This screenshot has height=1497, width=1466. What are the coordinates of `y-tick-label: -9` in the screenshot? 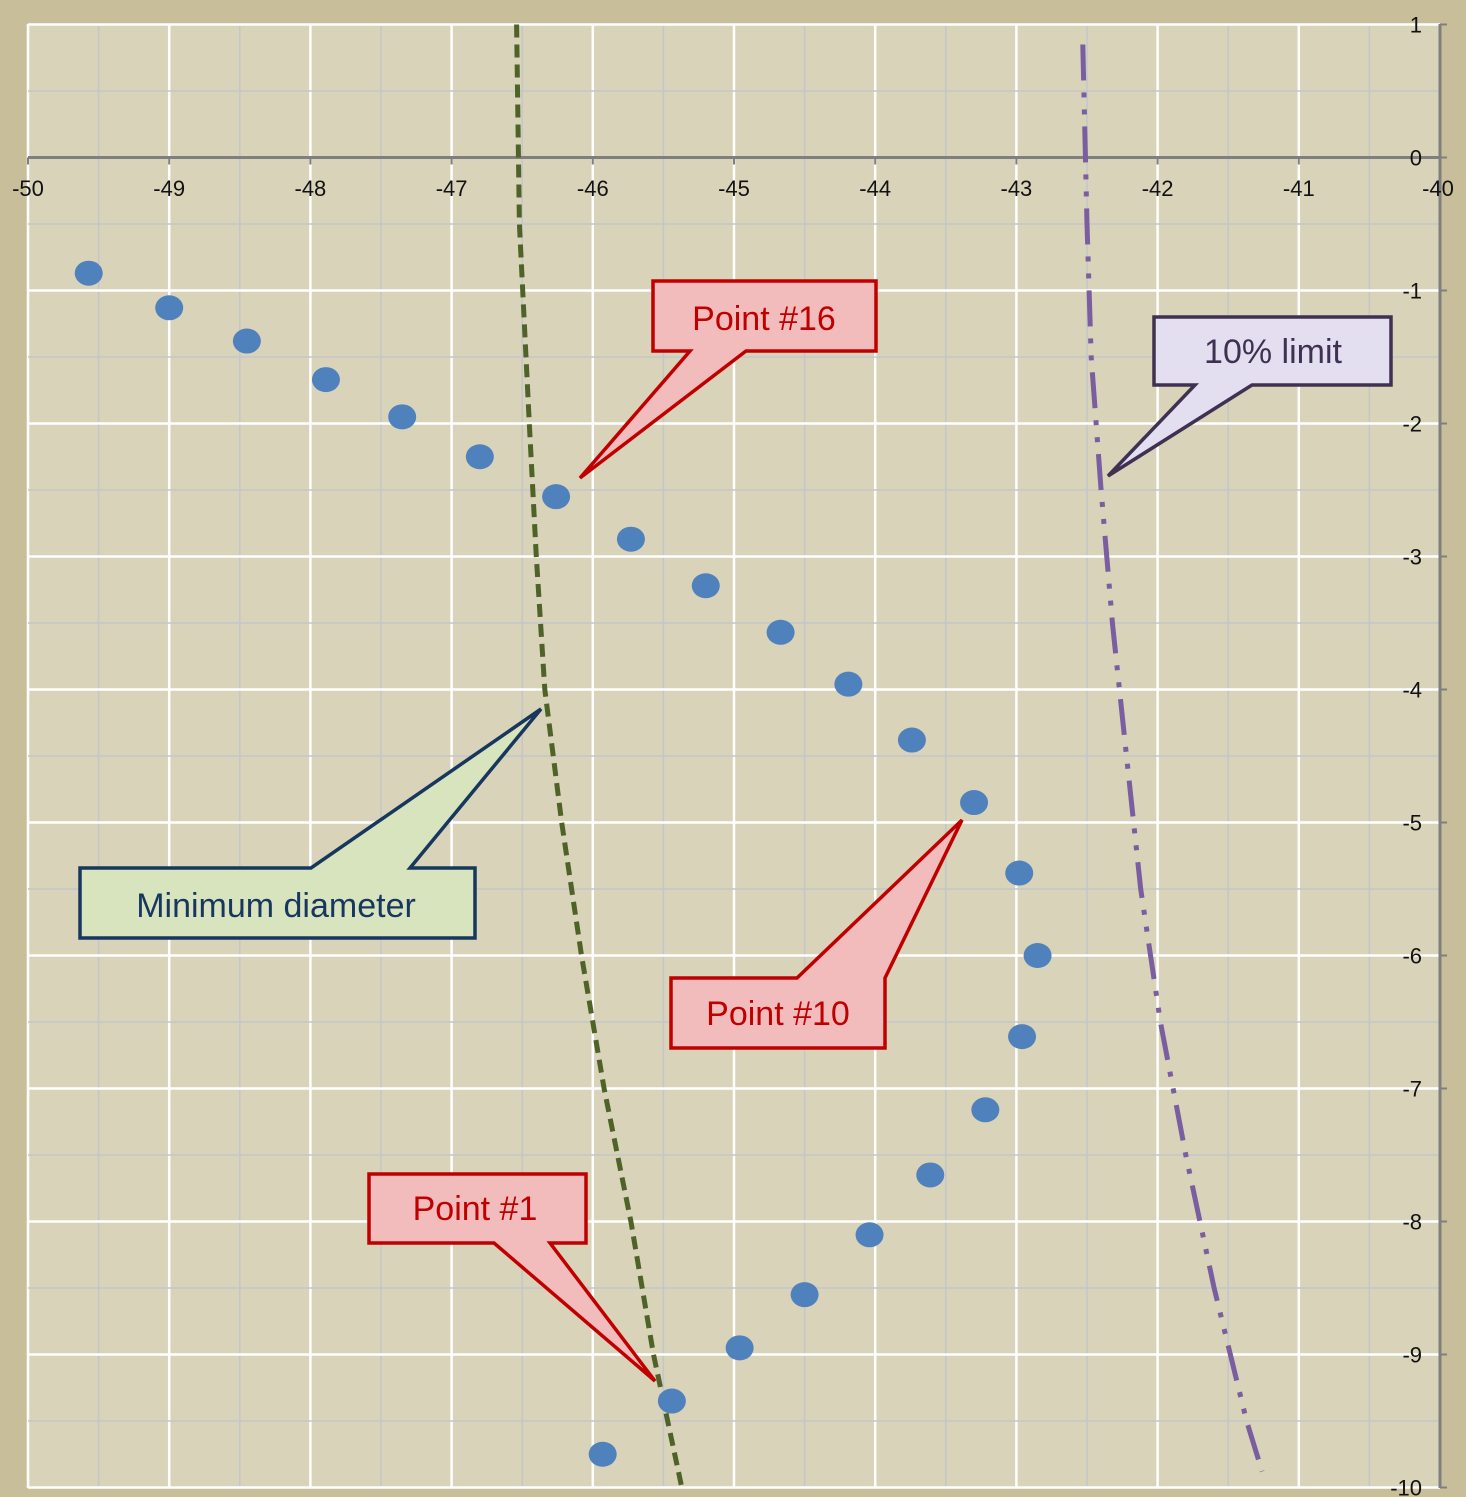 It's located at (1412, 1355).